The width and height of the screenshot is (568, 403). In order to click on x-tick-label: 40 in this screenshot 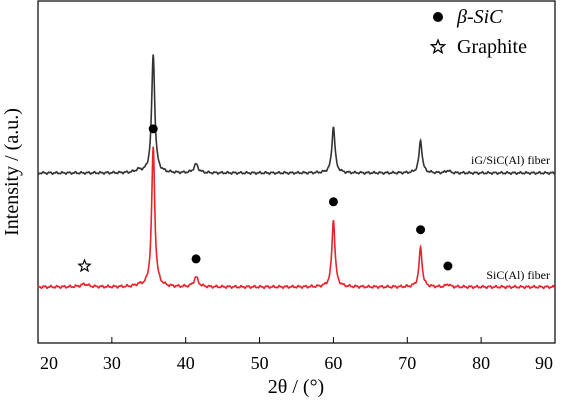, I will do `click(186, 363)`.